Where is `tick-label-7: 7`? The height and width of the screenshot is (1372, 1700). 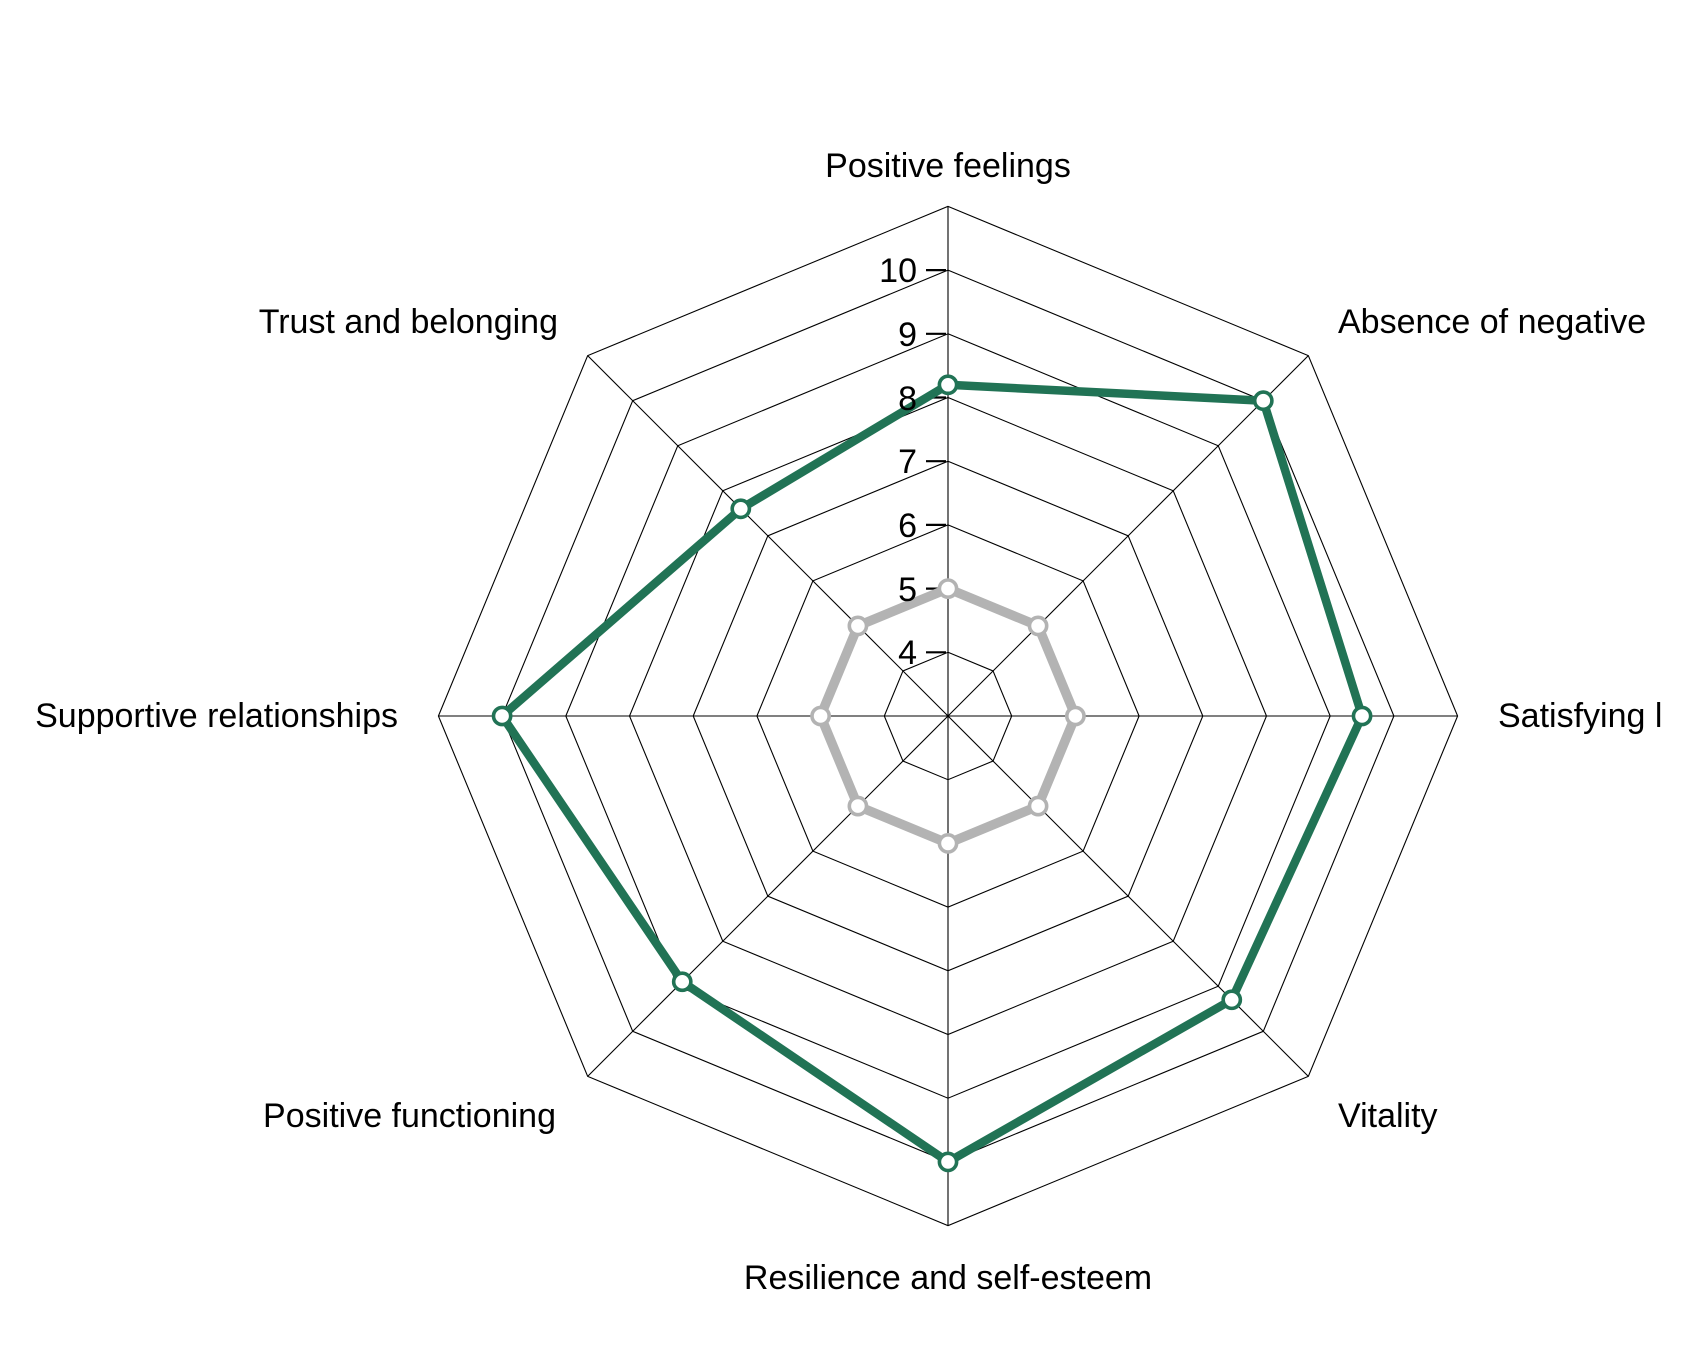
tick-label-7: 7 is located at coordinates (907, 462).